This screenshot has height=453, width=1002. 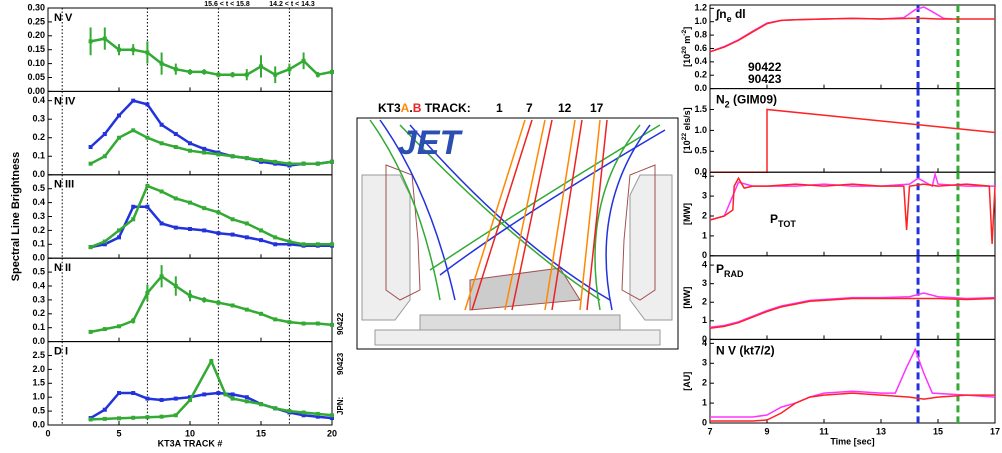 I want to click on y-tick-label: 1.0, so click(x=700, y=130).